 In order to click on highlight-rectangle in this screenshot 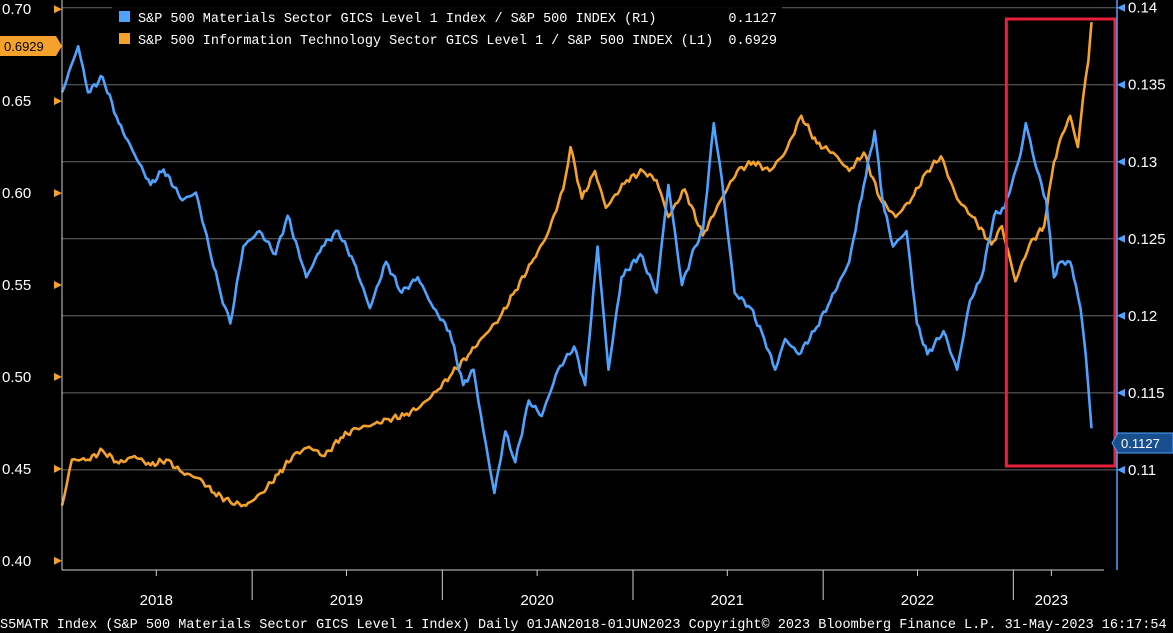, I will do `click(1060, 242)`.